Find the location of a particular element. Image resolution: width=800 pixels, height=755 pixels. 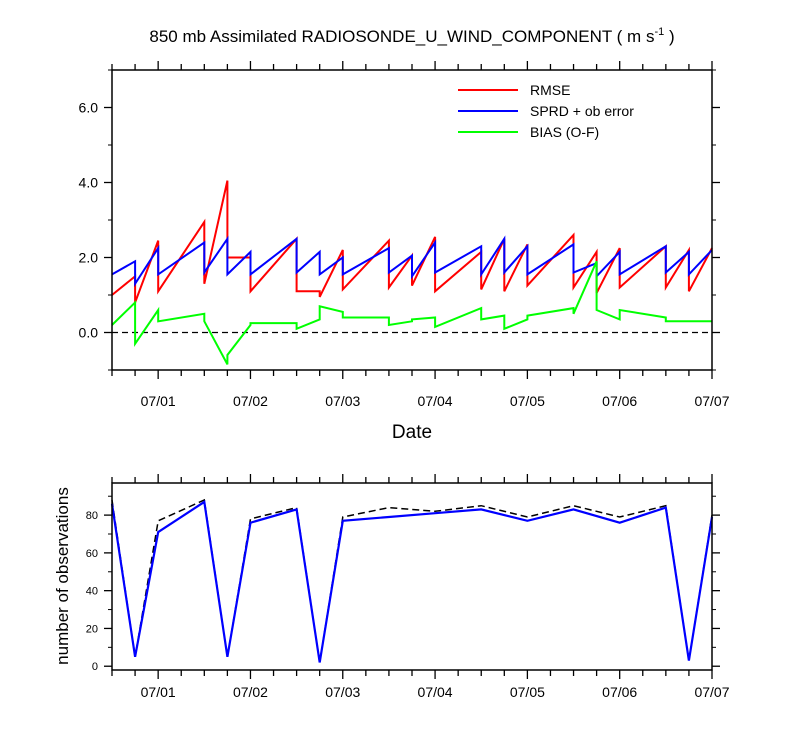

chart-title-suffix: ) is located at coordinates (669, 36).